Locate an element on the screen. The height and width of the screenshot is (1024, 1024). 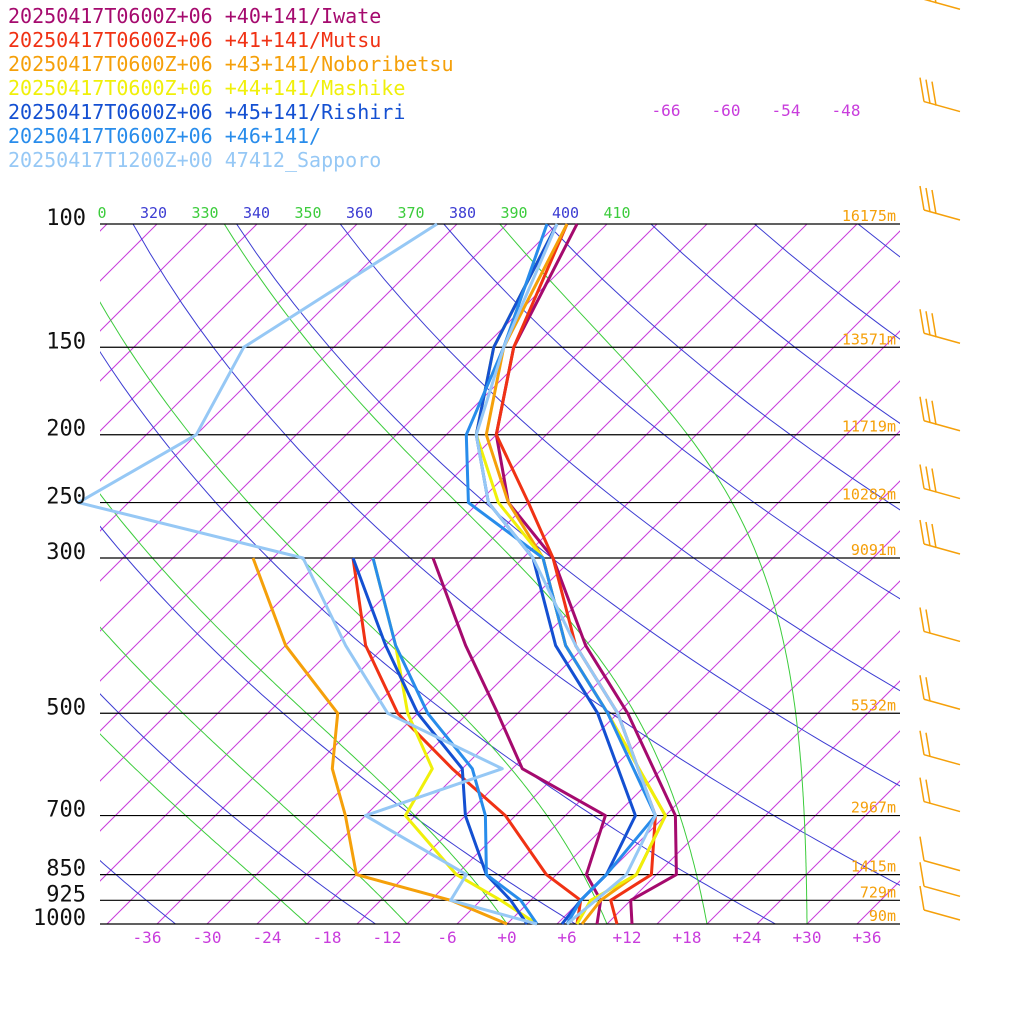
legend-item: 20250417T0600Z+06 +45+141/Rishiri is located at coordinates (207, 112).